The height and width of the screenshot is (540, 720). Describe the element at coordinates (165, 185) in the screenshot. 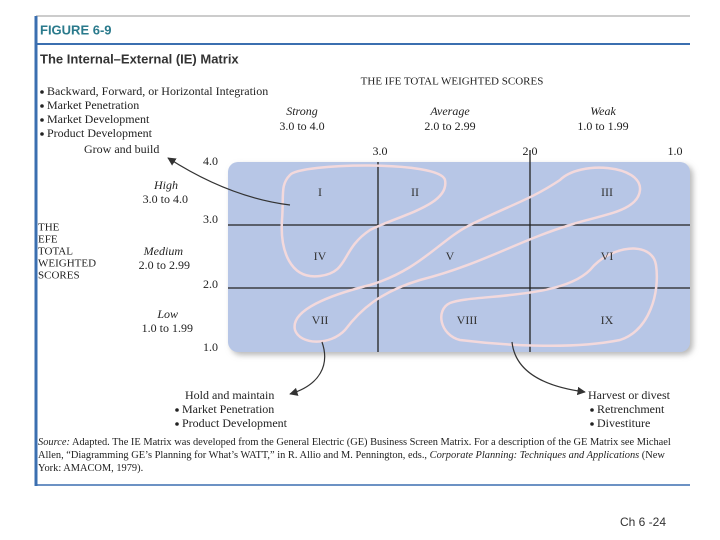

I see `row-name: High` at that location.